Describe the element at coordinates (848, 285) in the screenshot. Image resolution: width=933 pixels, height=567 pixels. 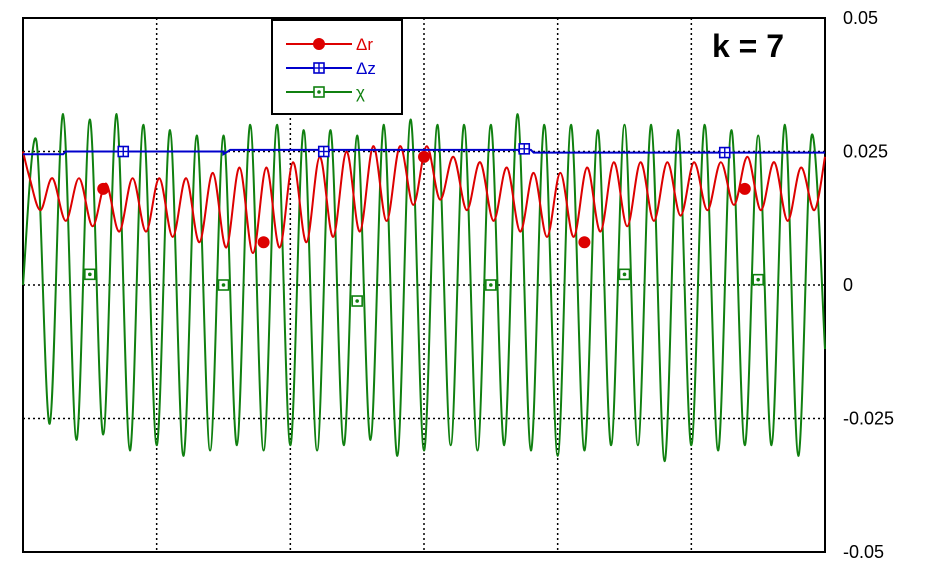
I see `y-tick-label: 0` at that location.